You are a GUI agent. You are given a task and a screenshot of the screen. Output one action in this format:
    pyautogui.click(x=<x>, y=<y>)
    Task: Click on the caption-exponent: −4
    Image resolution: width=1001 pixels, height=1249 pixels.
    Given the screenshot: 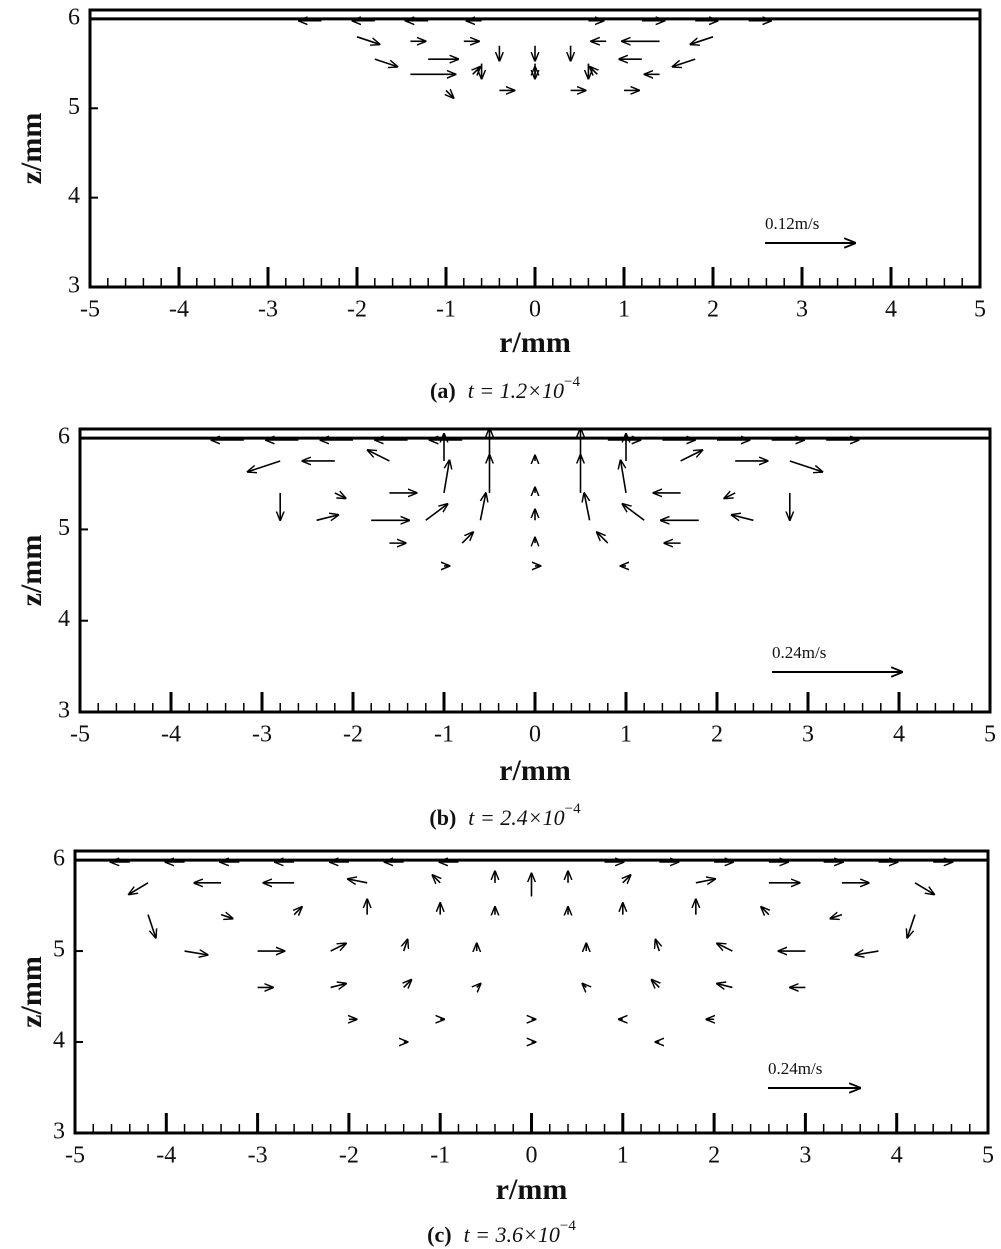 What is the action you would take?
    pyautogui.click(x=572, y=382)
    